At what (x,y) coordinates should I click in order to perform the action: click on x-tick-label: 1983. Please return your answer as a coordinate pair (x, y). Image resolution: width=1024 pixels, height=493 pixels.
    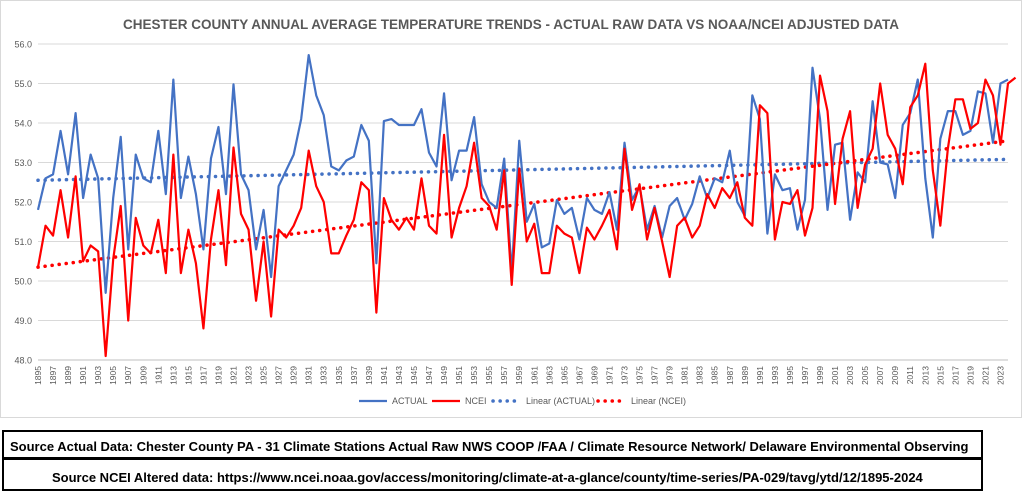
    Looking at the image, I should click on (700, 375).